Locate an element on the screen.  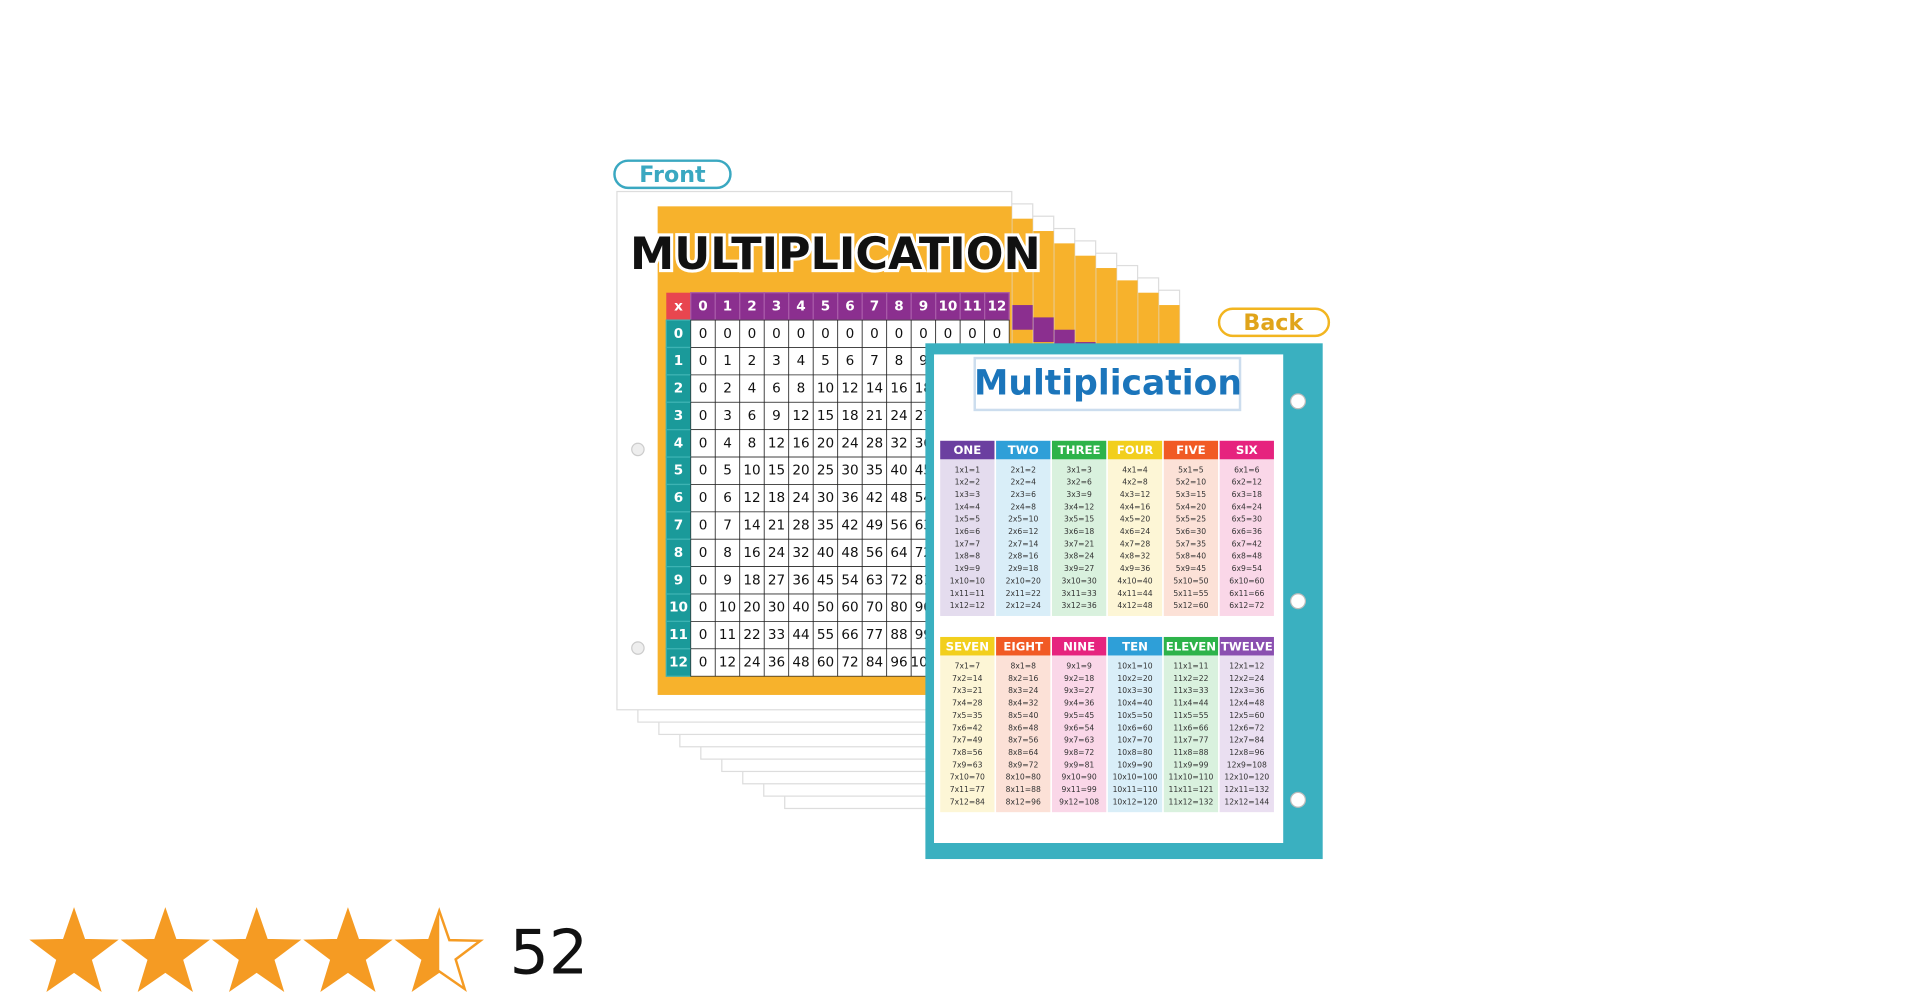
row-label: 0 is located at coordinates (678, 334).